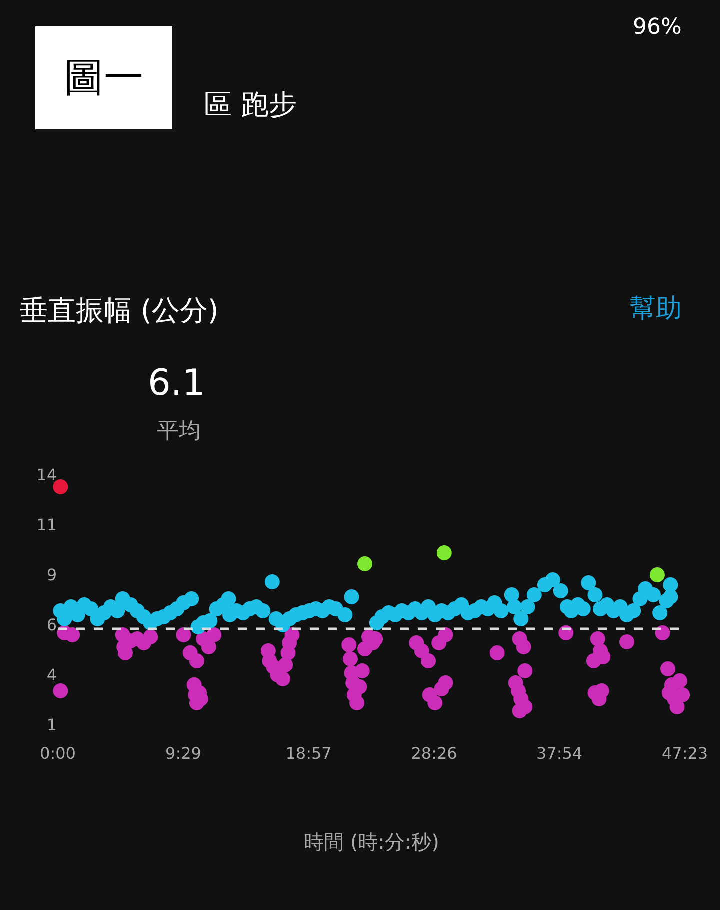 The height and width of the screenshot is (910, 720). What do you see at coordinates (104, 78) in the screenshot?
I see `text: 圖一` at bounding box center [104, 78].